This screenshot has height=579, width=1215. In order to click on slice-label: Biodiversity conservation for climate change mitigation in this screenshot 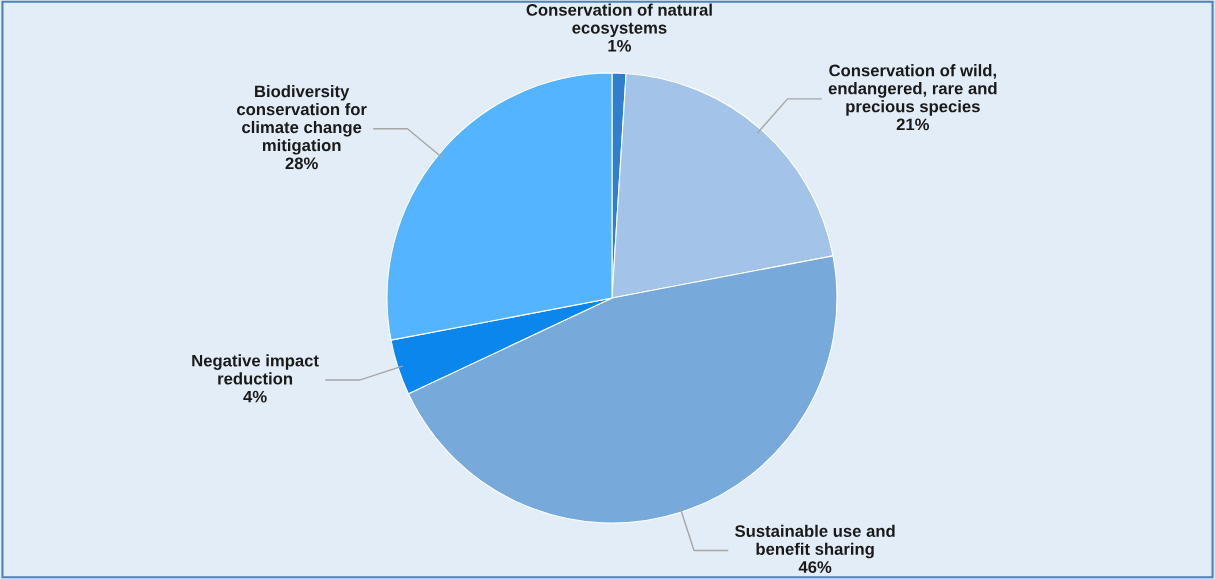, I will do `click(302, 120)`.